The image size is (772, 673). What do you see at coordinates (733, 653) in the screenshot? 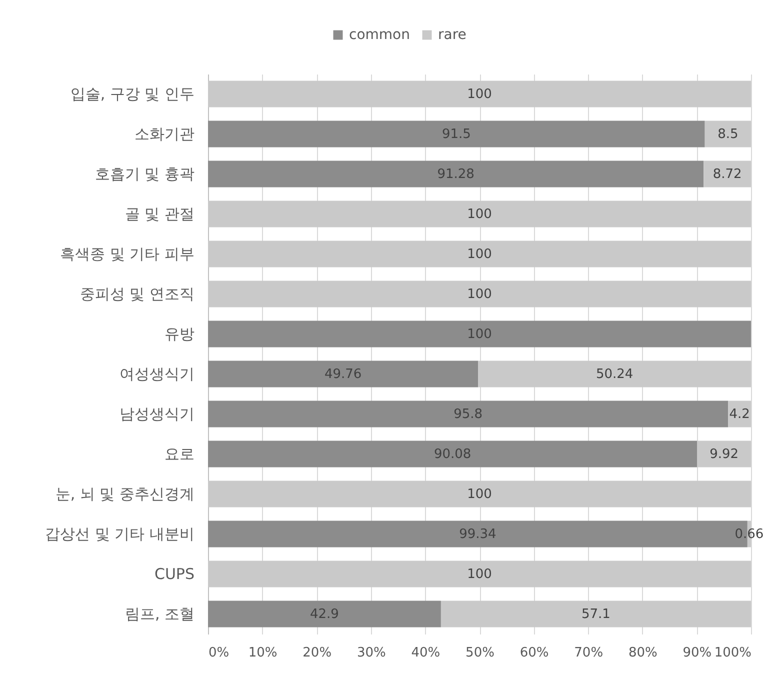
I see `x-tick-label: 100%` at bounding box center [733, 653].